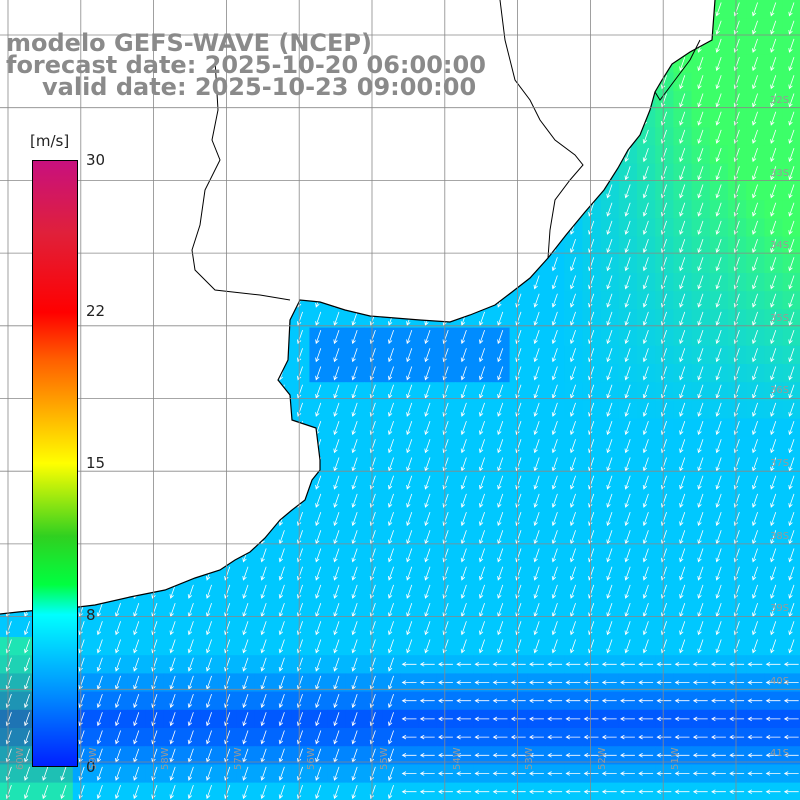 This screenshot has height=800, width=800. Describe the element at coordinates (780, 318) in the screenshot. I see `lat-label-35s: 35S` at that location.